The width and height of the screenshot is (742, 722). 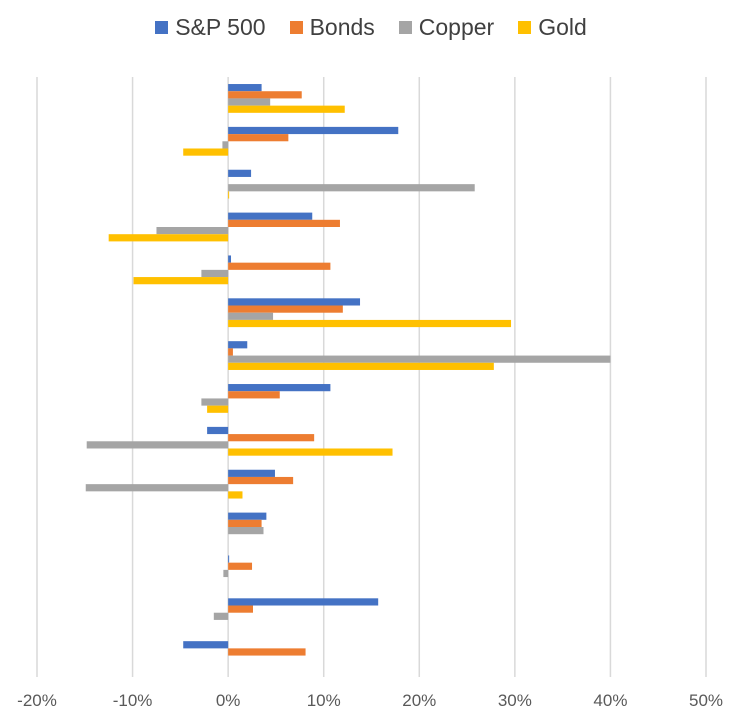 I want to click on x-tick-label: -10%, so click(x=133, y=700).